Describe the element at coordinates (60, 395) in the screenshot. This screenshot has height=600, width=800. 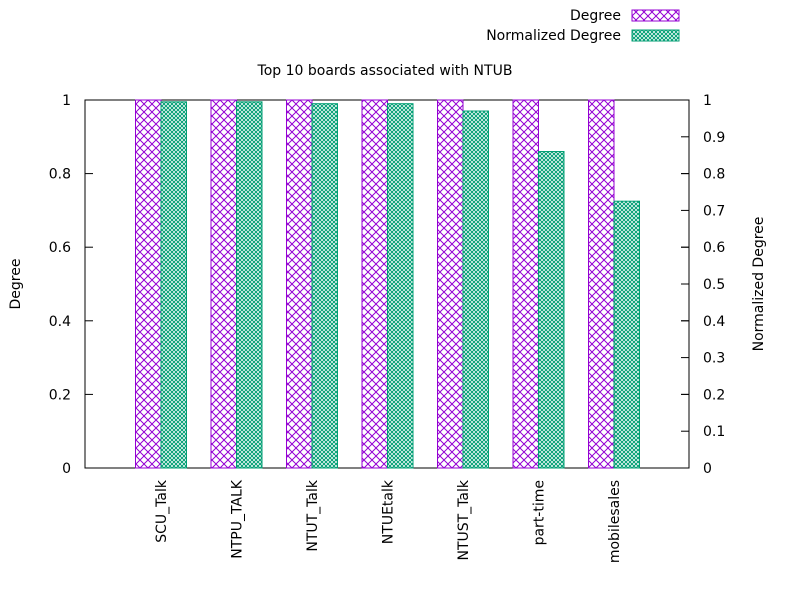
I see `y-tick-label: 0.2` at that location.